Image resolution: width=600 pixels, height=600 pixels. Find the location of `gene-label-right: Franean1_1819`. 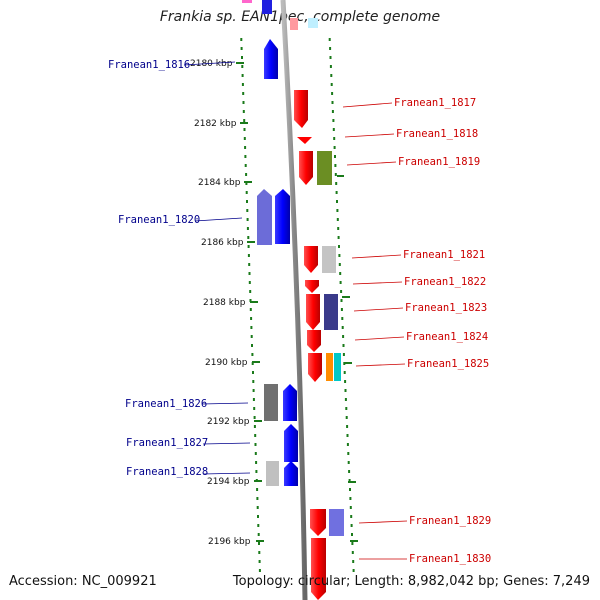

gene-label-right: Franean1_1819 is located at coordinates (439, 162).